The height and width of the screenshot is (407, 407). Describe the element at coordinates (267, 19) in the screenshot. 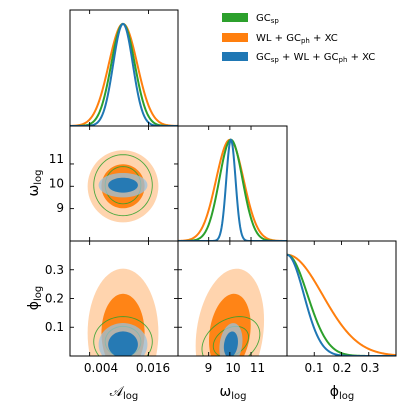

I see `legend-label-gcsp: GCsp` at that location.